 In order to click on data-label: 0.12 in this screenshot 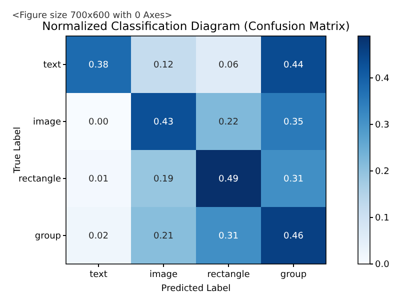, I will do `click(163, 65)`.